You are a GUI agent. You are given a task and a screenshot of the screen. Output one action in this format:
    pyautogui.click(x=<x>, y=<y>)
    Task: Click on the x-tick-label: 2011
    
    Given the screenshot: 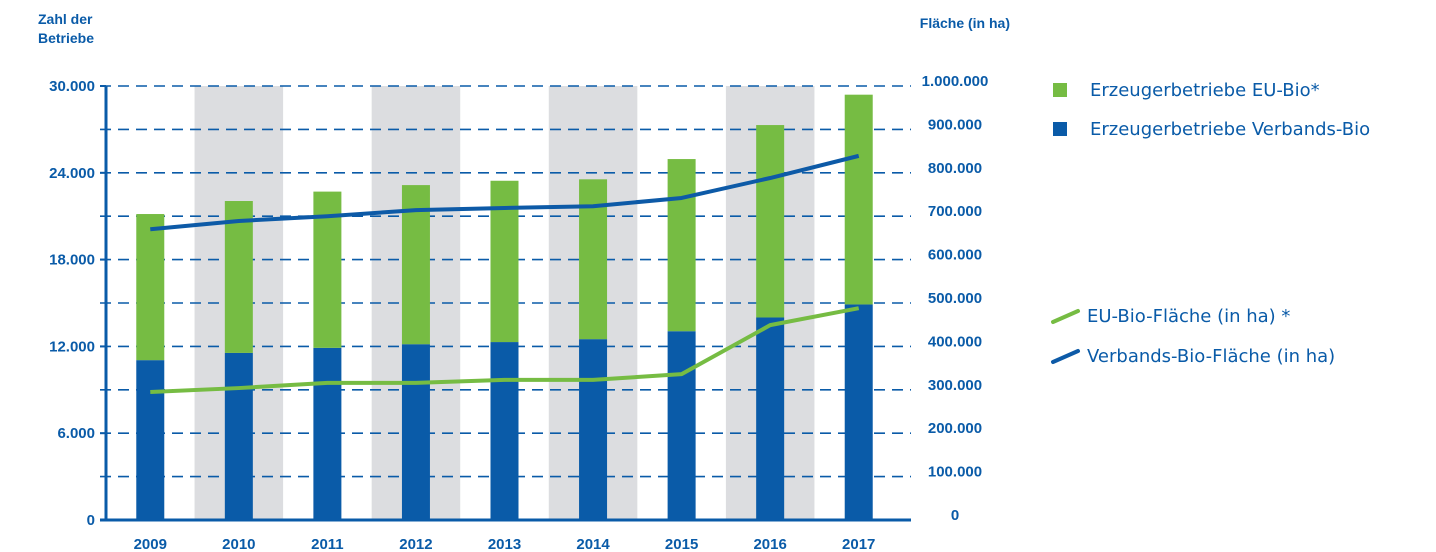 What is the action you would take?
    pyautogui.click(x=327, y=544)
    